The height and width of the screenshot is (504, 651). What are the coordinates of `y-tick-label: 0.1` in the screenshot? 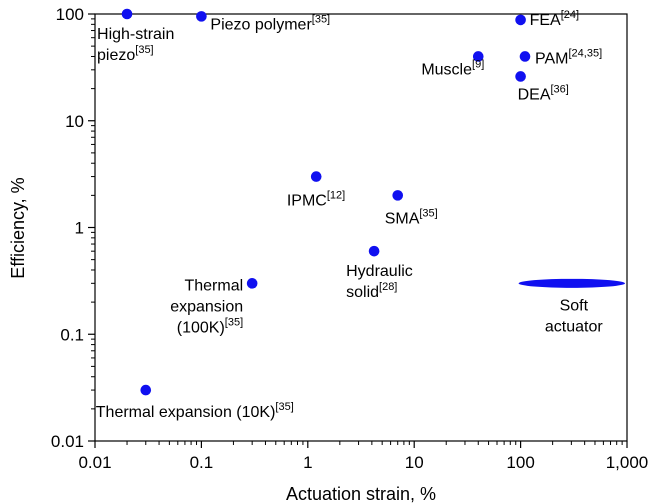 It's located at (72, 334).